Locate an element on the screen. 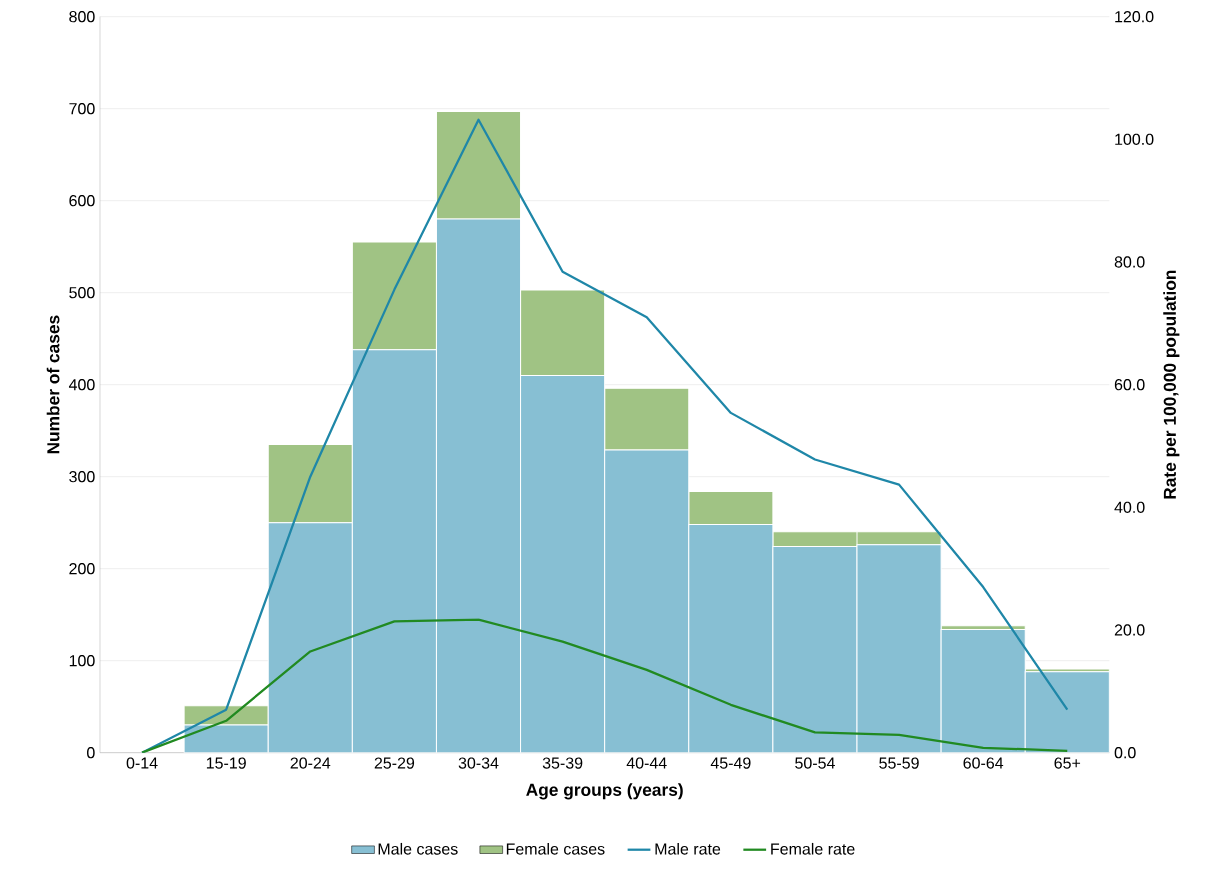 This screenshot has width=1225, height=886. y-tick-label: 100 is located at coordinates (82, 661).